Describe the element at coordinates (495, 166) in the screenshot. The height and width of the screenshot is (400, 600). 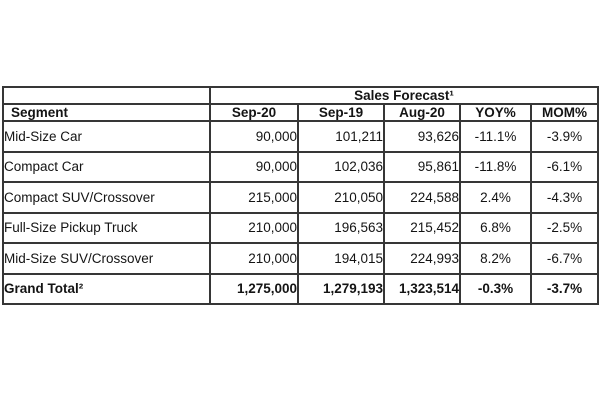
I see `yoy-value: -11.8%` at that location.